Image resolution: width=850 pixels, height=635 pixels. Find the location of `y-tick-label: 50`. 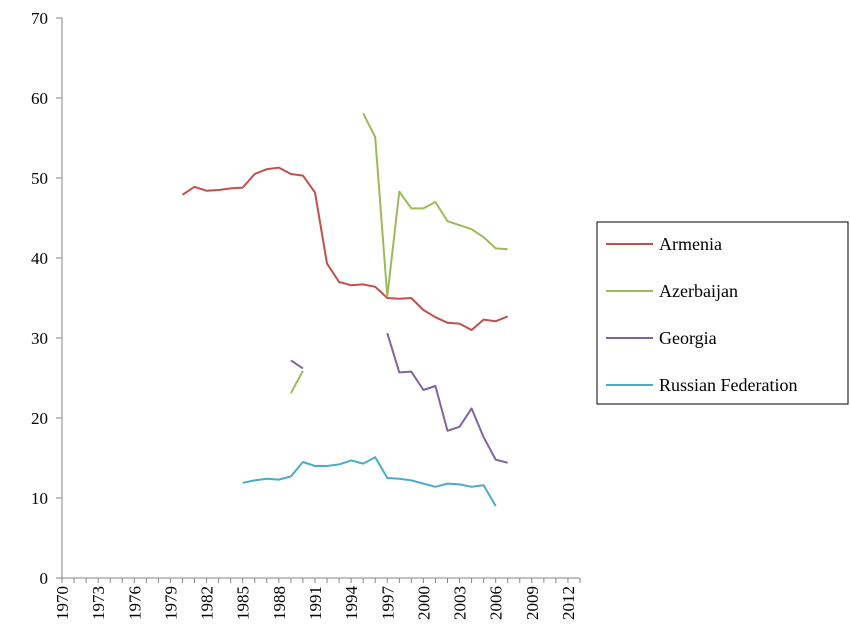

y-tick-label: 50 is located at coordinates (39, 178).